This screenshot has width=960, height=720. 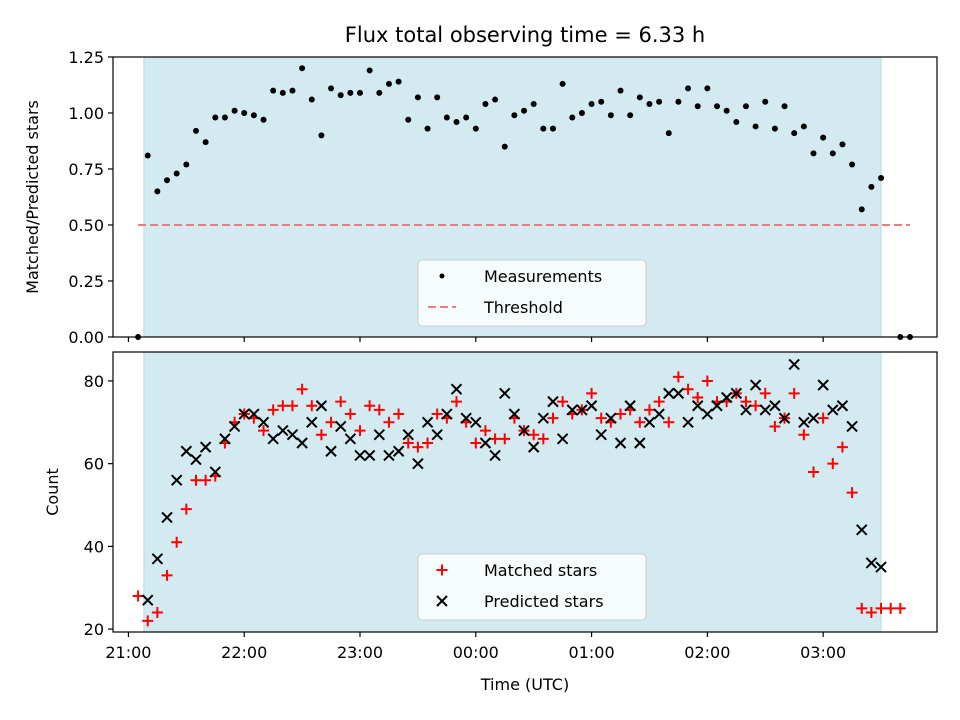 What do you see at coordinates (543, 276) in the screenshot?
I see `legend-label: Measurements` at bounding box center [543, 276].